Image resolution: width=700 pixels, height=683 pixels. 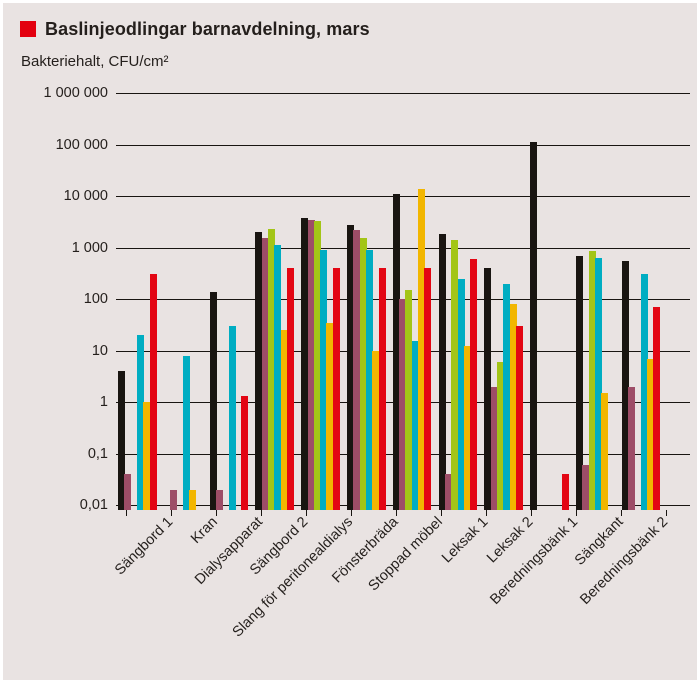 What do you see at coordinates (99, 350) in the screenshot?
I see `y-tick-label: 10` at bounding box center [99, 350].